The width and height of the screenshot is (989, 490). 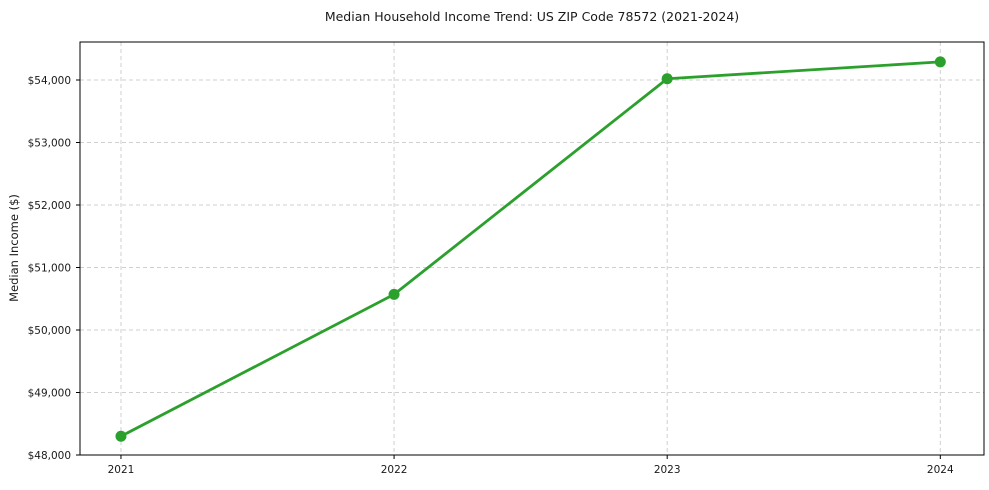 I want to click on y-tick-label: $53,000, so click(x=49, y=144).